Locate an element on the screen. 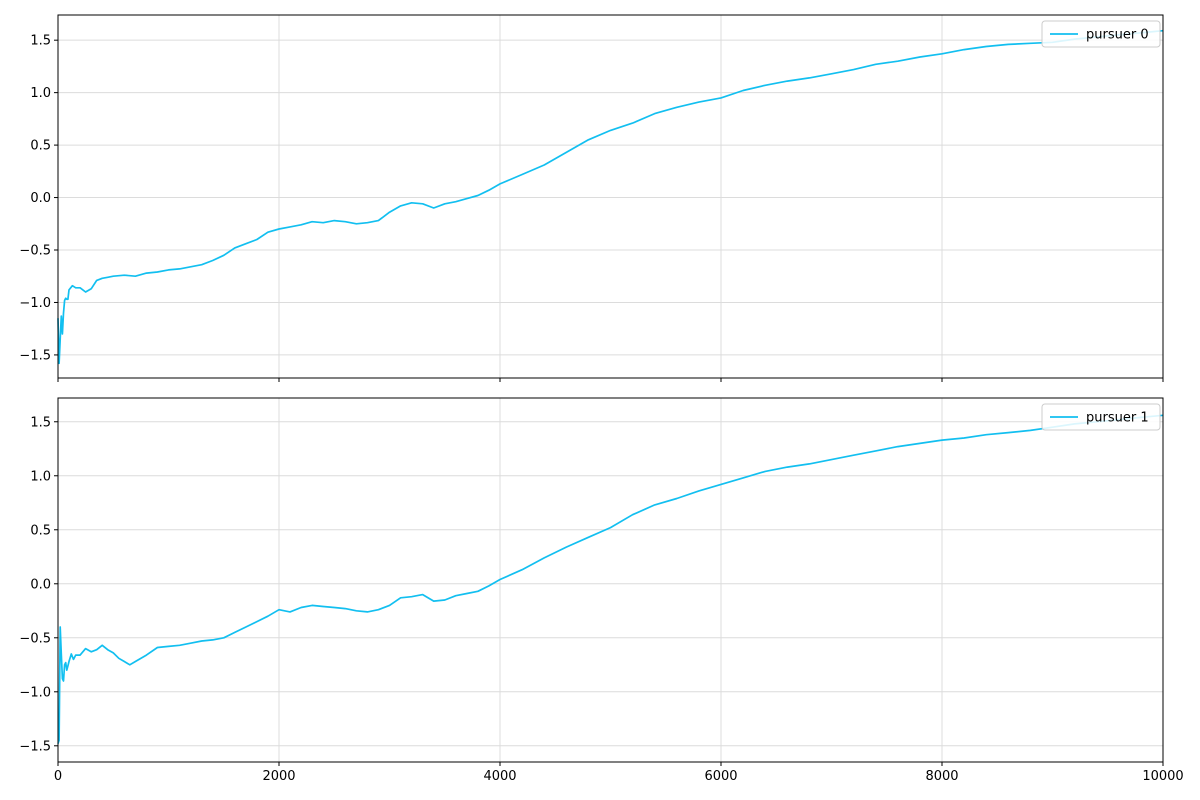 The image size is (1200, 800). legend: pursuer 0 is located at coordinates (1101, 34).